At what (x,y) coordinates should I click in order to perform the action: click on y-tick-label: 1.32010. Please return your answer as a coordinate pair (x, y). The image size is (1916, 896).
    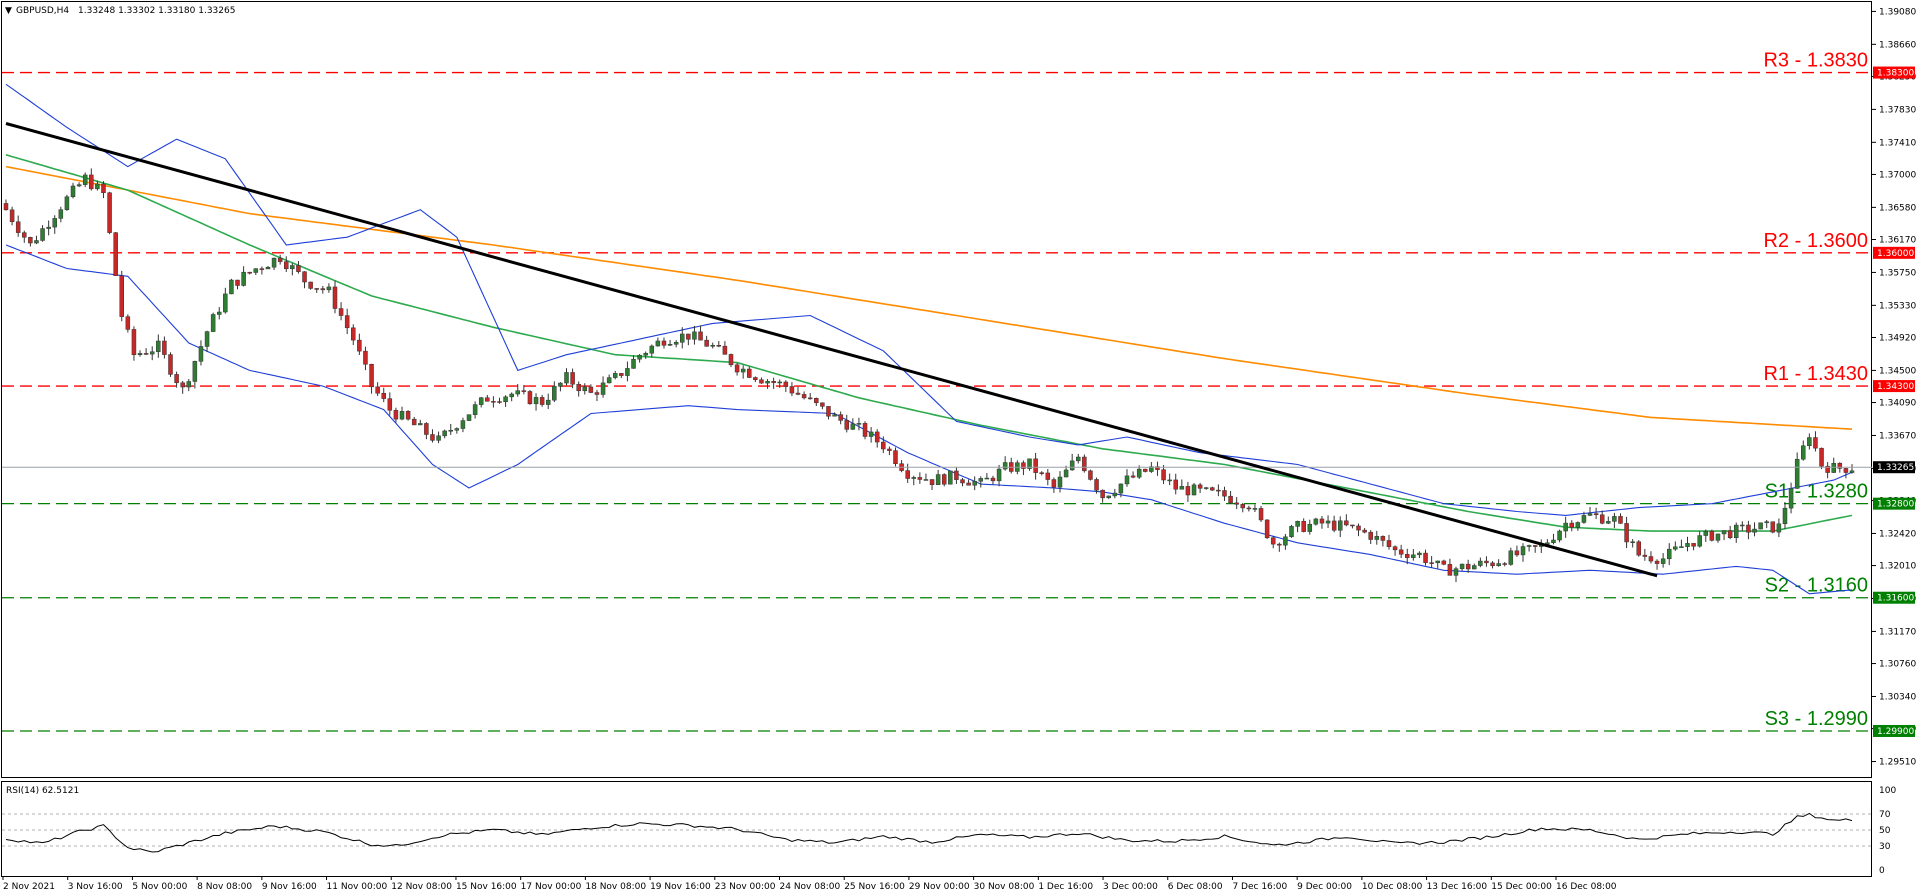
    Looking at the image, I should click on (1897, 567).